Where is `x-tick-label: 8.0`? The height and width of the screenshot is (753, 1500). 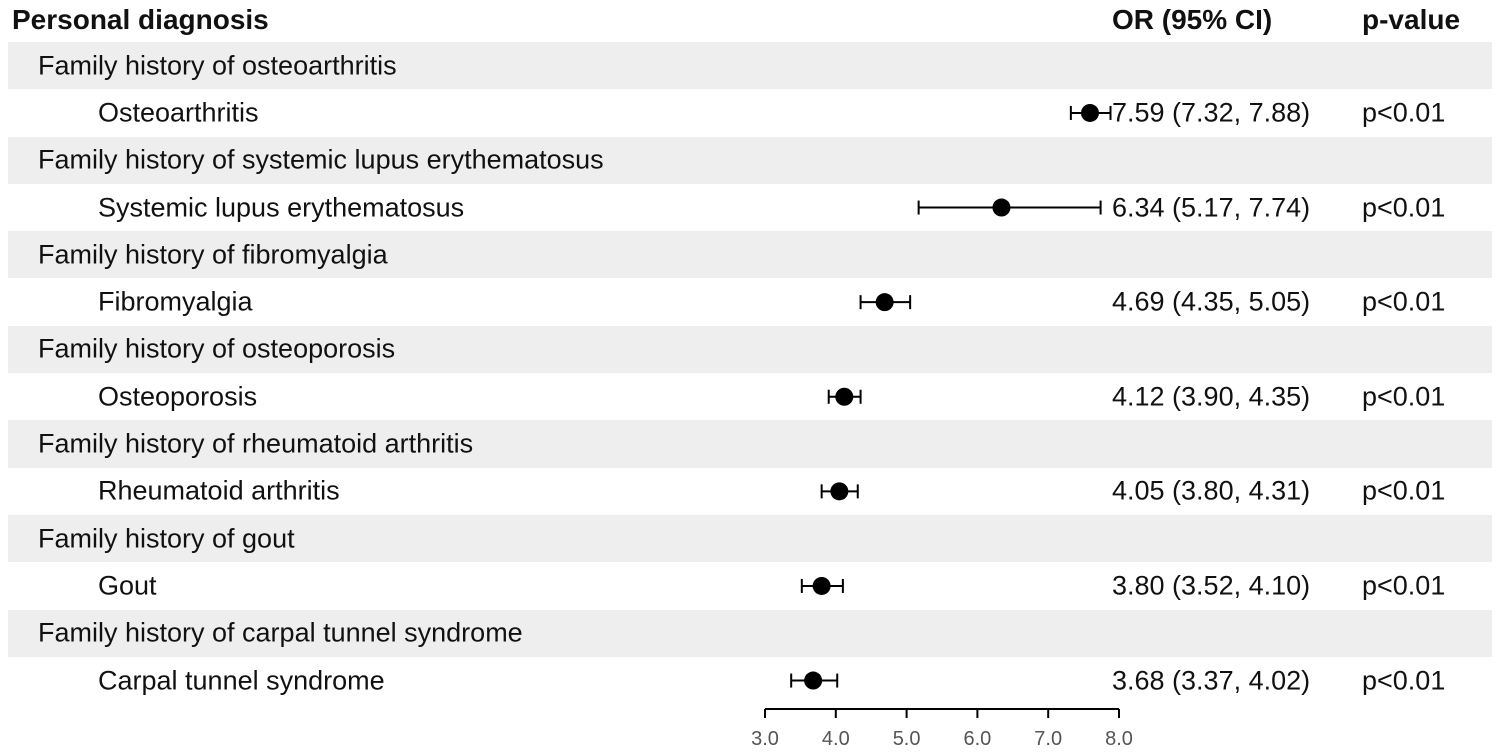
x-tick-label: 8.0 is located at coordinates (1119, 739).